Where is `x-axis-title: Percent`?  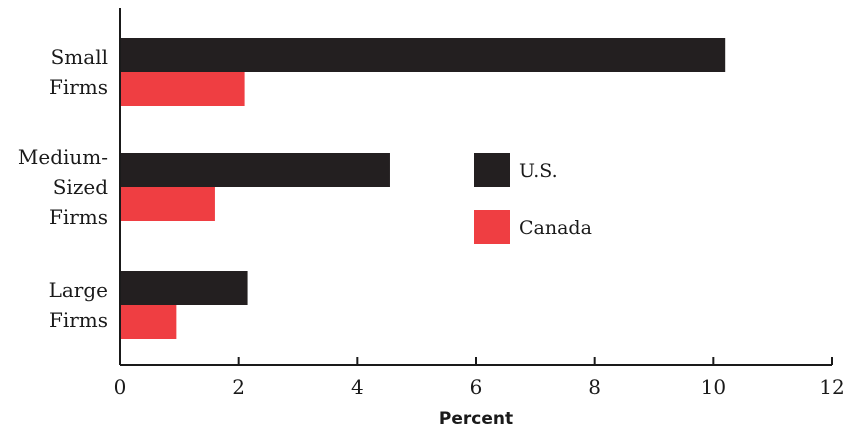 x-axis-title: Percent is located at coordinates (476, 419).